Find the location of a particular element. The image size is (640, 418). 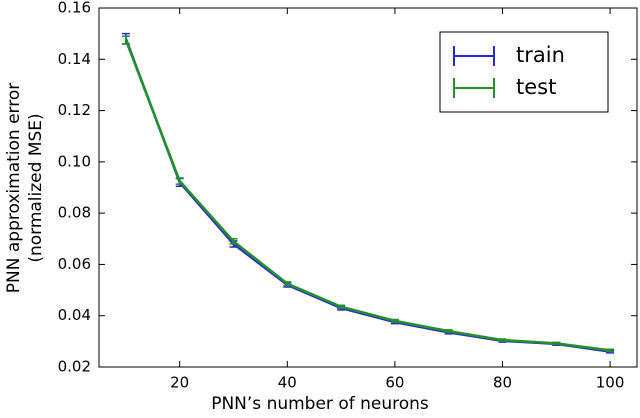

y-axis-label: PNN approximation error is located at coordinates (14, 188).